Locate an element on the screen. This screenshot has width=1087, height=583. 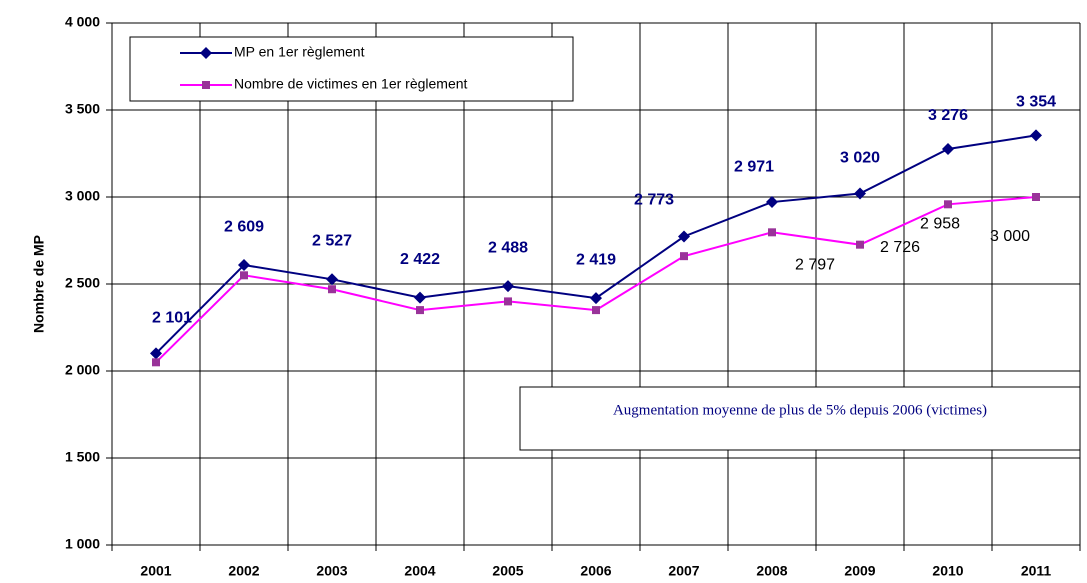
y-tick-label: 4 000 is located at coordinates (82, 22).